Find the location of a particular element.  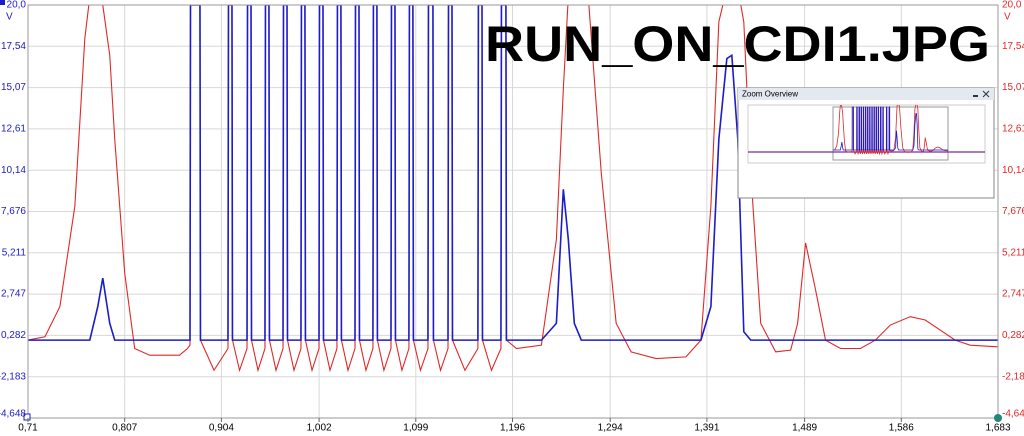

x-tick-label: 1,002 is located at coordinates (319, 428).